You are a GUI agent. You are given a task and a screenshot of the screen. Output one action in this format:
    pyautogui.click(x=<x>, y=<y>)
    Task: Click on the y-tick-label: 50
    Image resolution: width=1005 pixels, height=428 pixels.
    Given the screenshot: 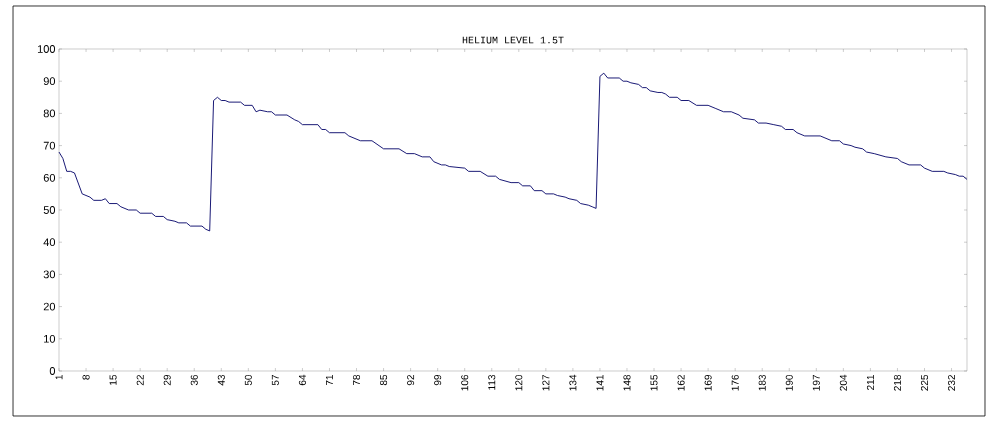 What is the action you would take?
    pyautogui.click(x=49, y=210)
    